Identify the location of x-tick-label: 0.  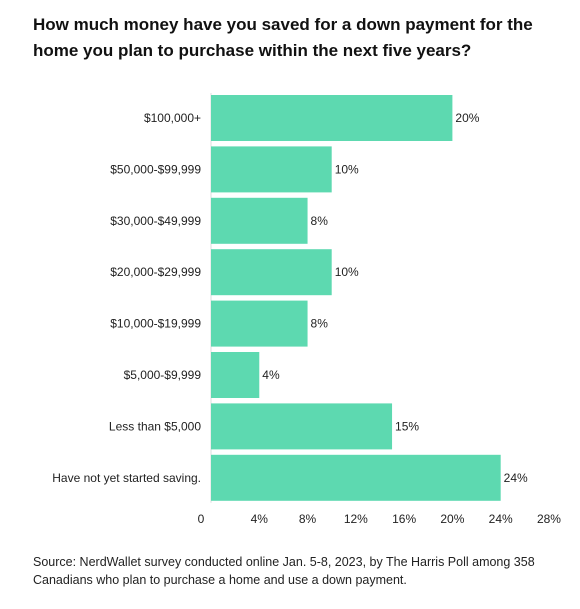
(201, 519).